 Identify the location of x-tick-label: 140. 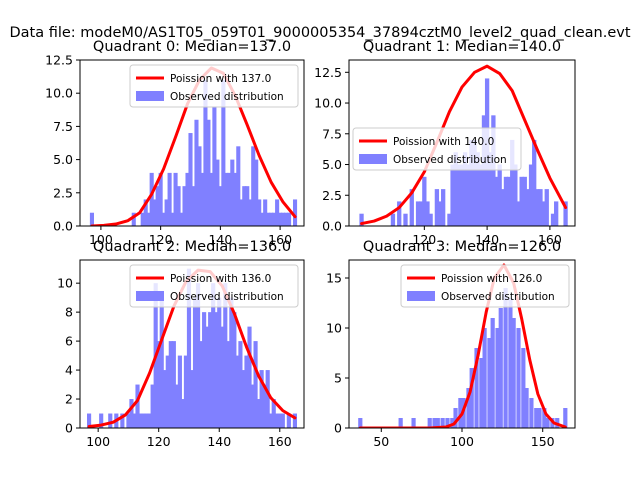
(219, 441).